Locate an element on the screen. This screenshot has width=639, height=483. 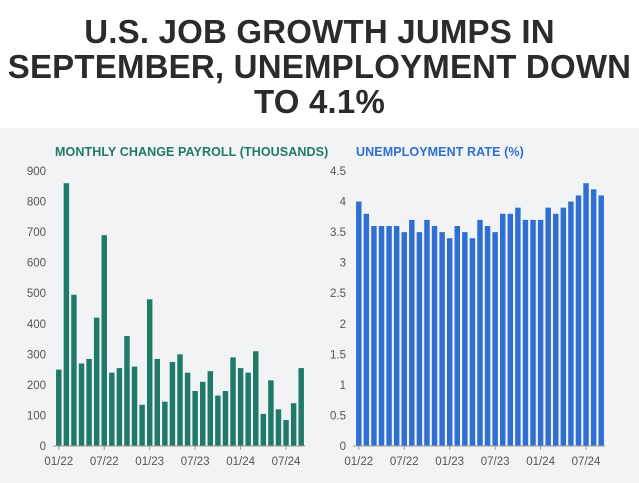
unemployment-y-tick-label: 4 is located at coordinates (343, 203).